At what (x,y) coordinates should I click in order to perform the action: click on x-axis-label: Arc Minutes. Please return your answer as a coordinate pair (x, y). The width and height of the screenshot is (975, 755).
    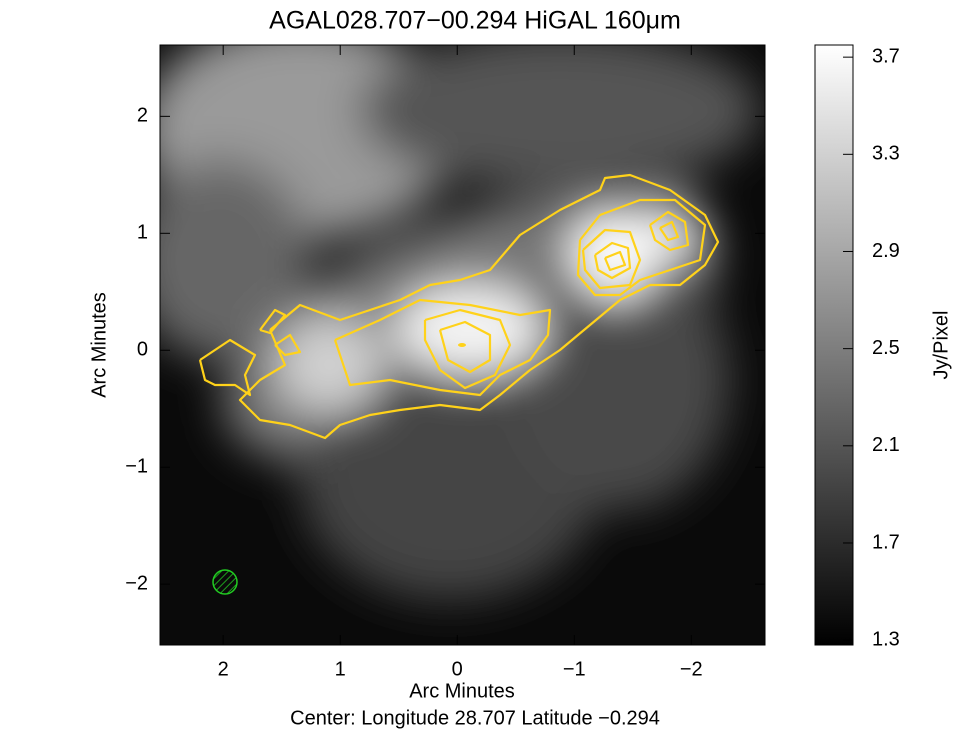
    Looking at the image, I should click on (462, 691).